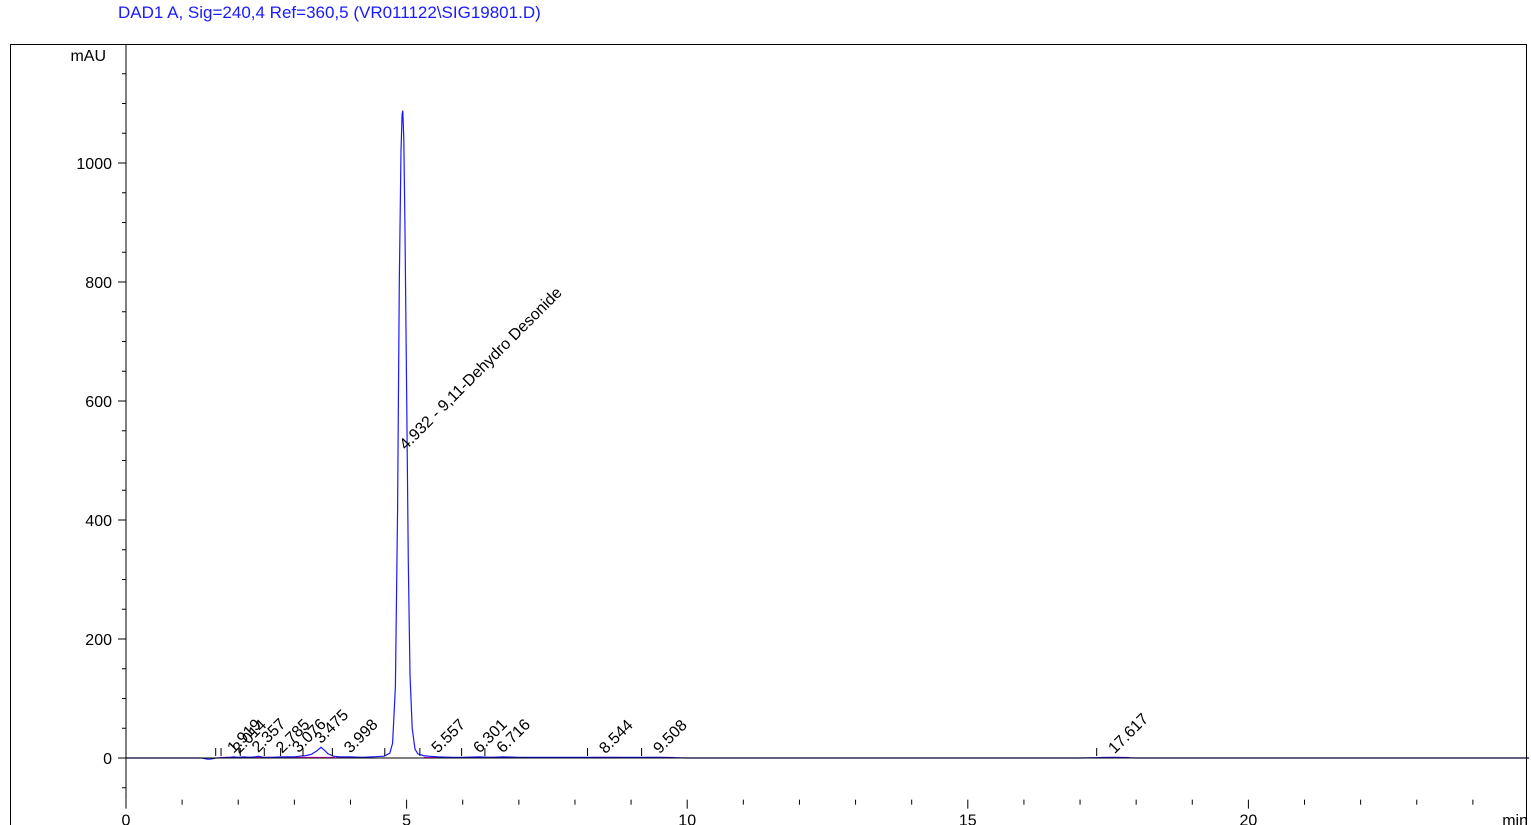  What do you see at coordinates (107, 759) in the screenshot?
I see `y-tick-label: 0` at bounding box center [107, 759].